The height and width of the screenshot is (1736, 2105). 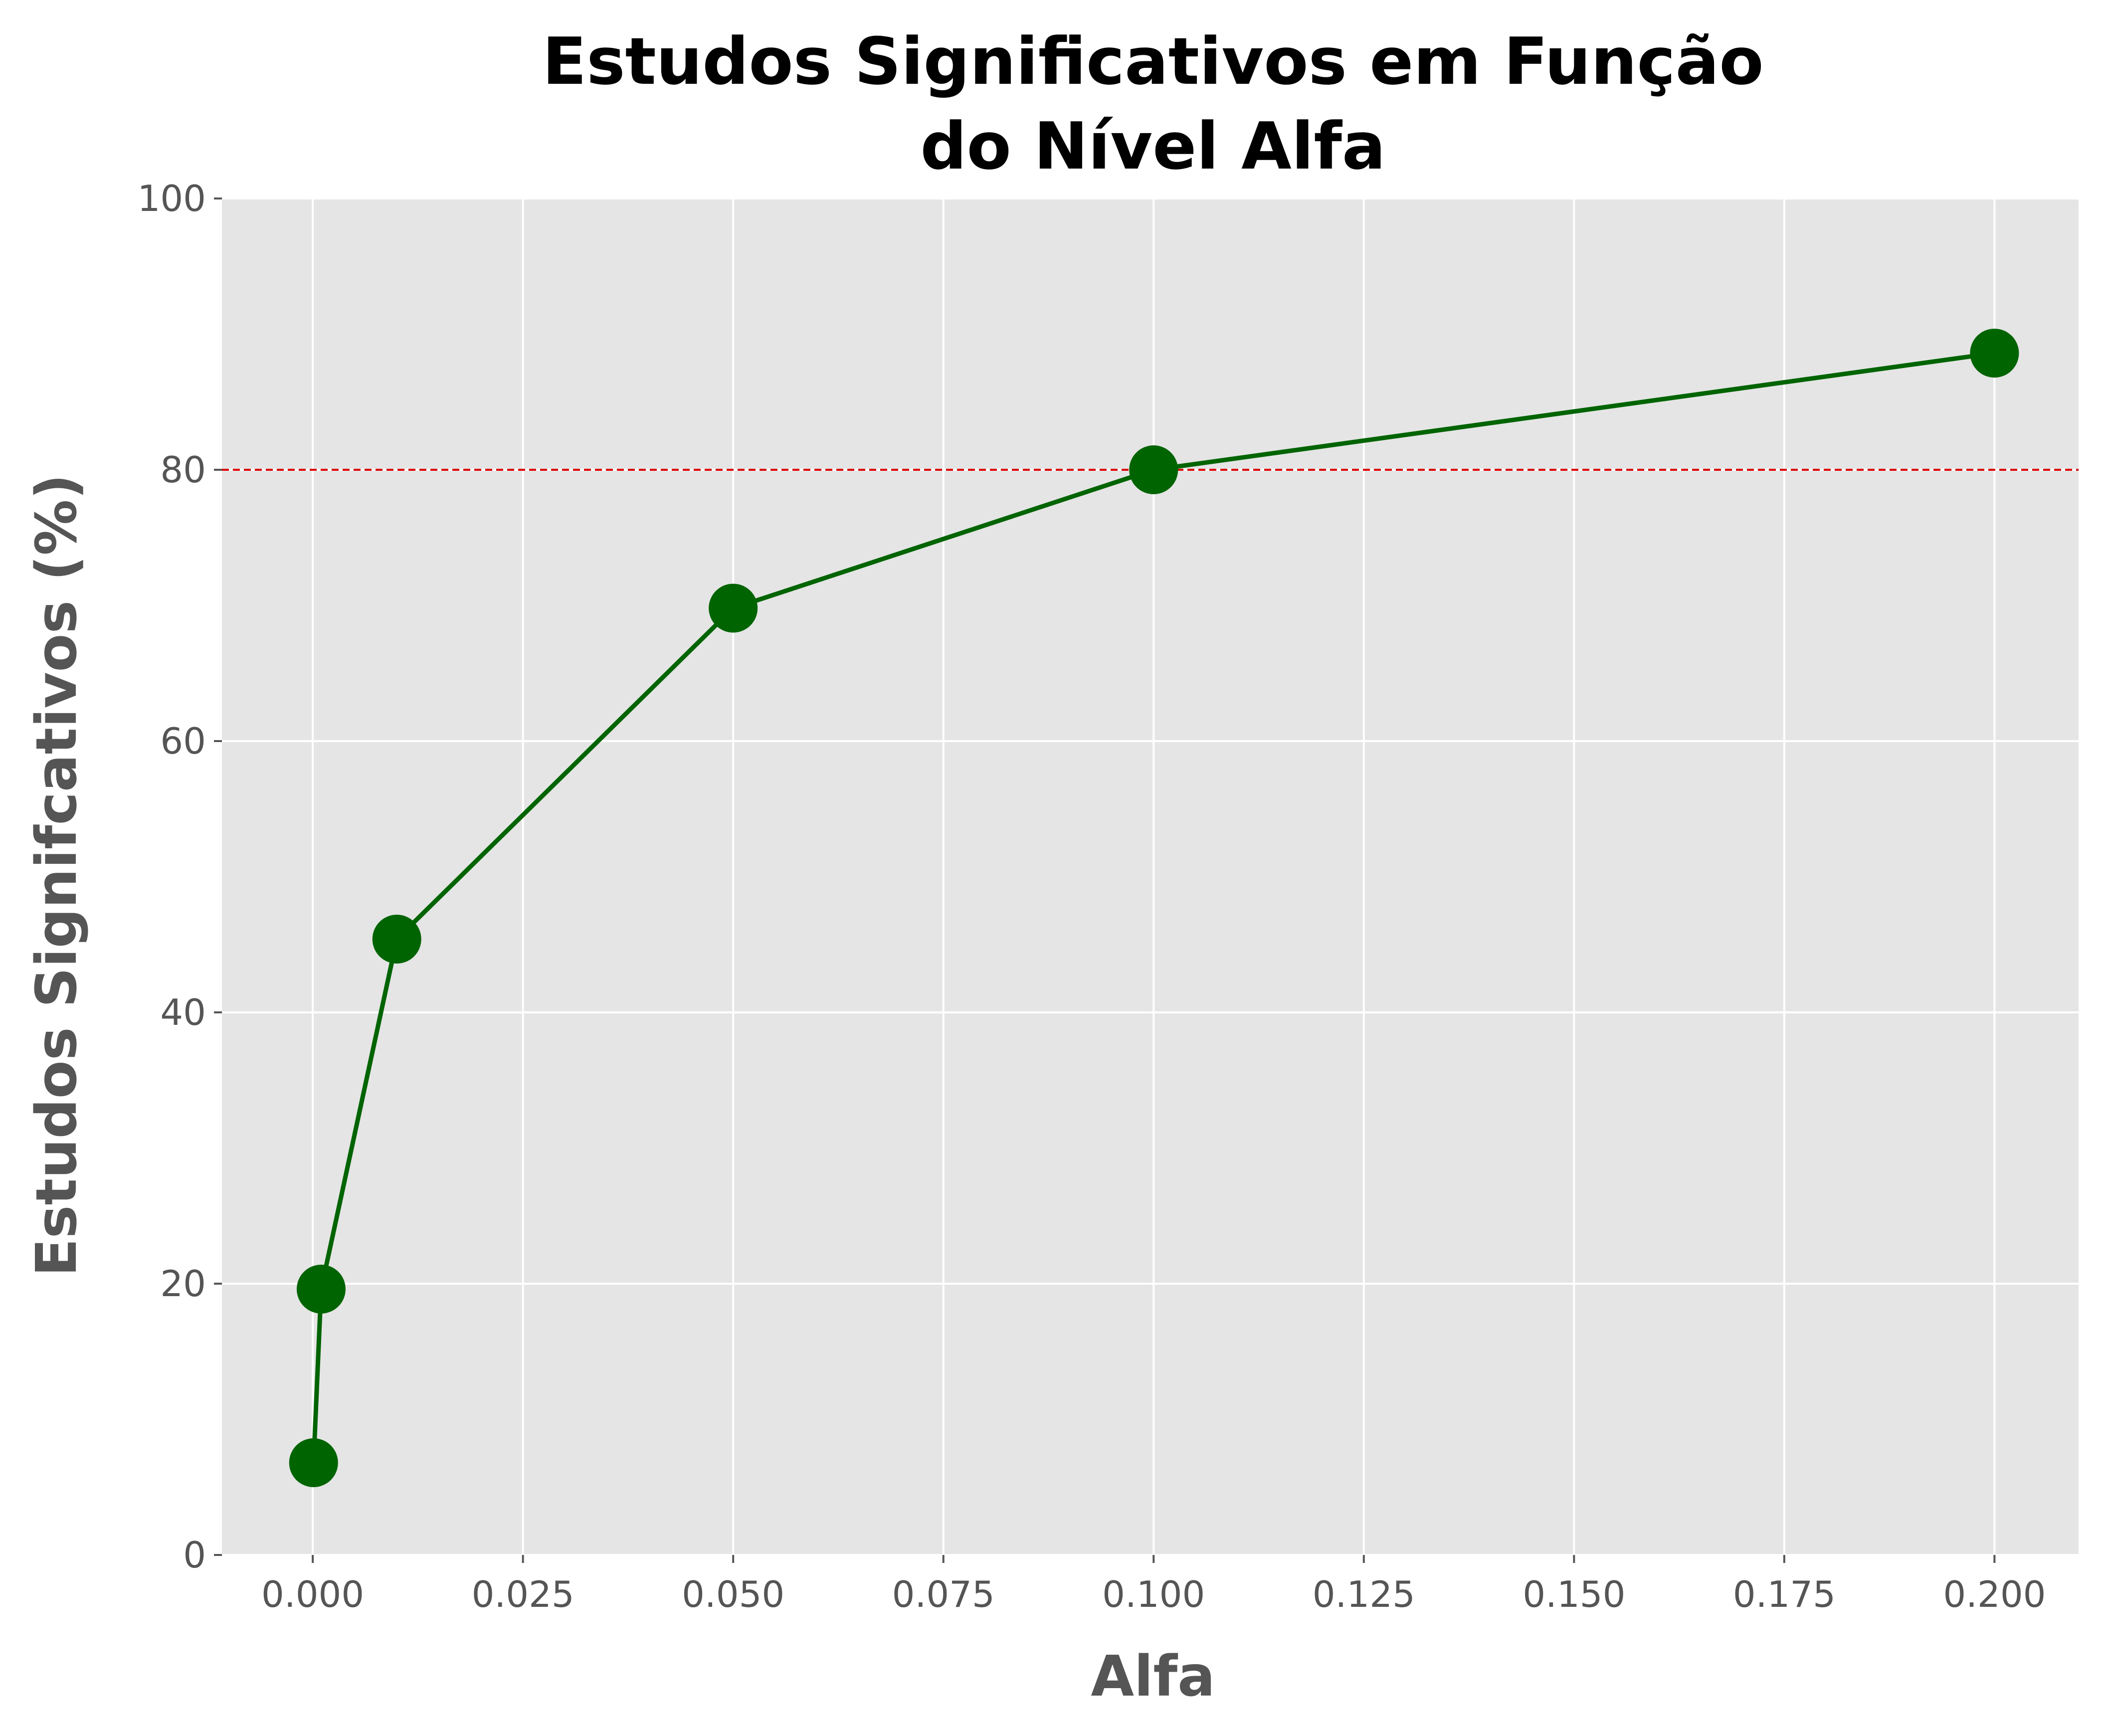 What do you see at coordinates (56, 875) in the screenshot?
I see `y-axis-label: Estudos Signifcativos (%)` at bounding box center [56, 875].